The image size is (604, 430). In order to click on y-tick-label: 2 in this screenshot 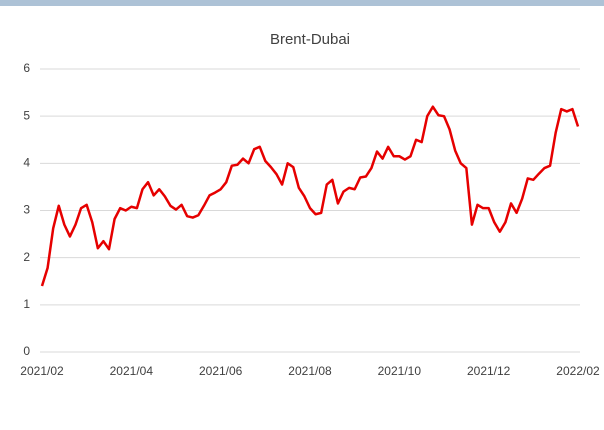, I will do `click(26, 257)`.